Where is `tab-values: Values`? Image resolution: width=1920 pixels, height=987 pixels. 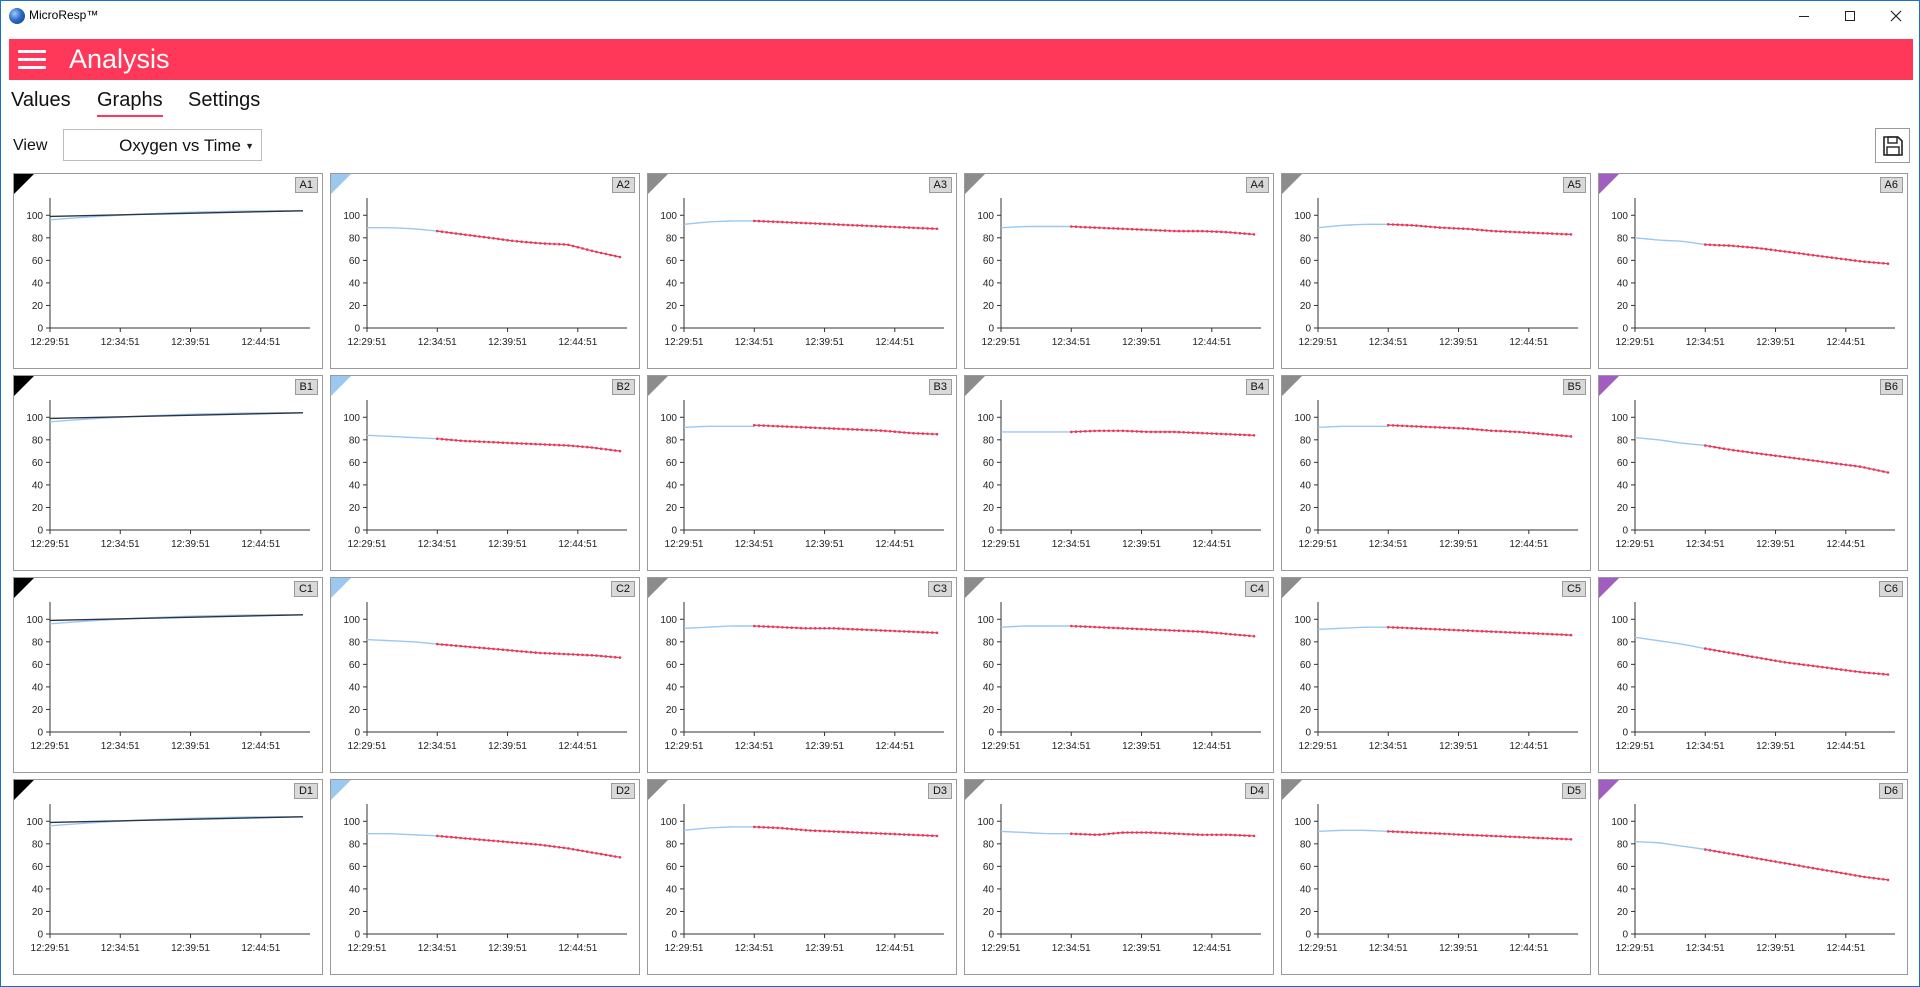
tab-values: Values is located at coordinates (41, 100).